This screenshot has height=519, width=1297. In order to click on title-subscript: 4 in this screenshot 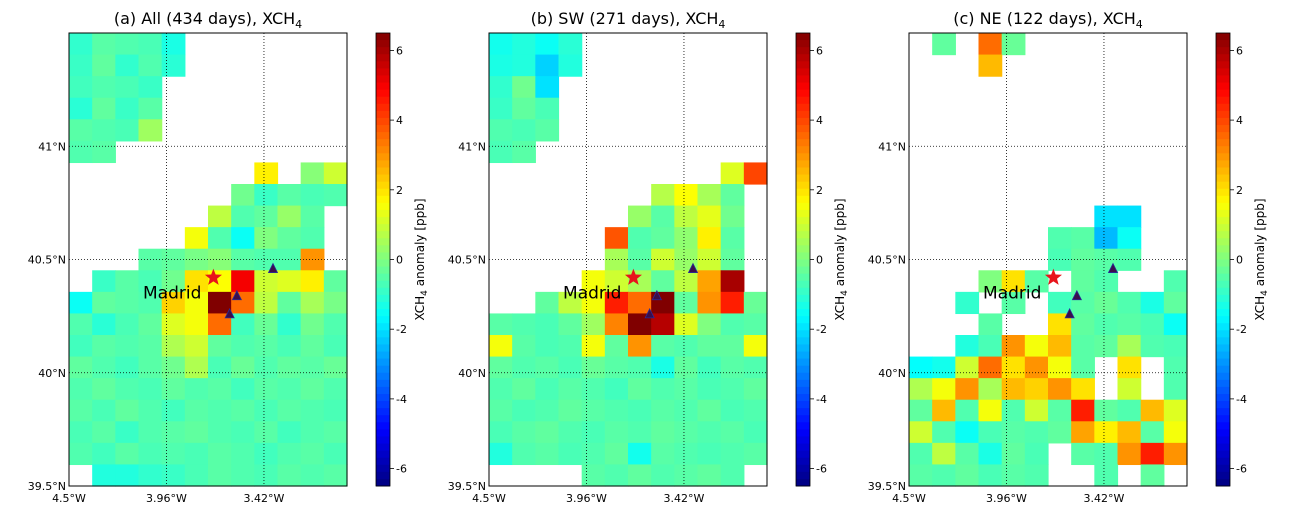, I will do `click(1139, 24)`.